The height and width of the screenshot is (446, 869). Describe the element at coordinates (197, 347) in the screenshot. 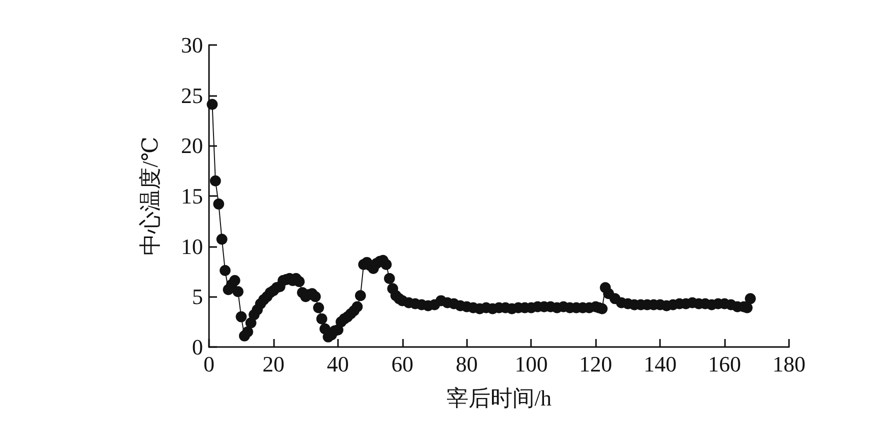

I see `y-tick-label: 0` at that location.